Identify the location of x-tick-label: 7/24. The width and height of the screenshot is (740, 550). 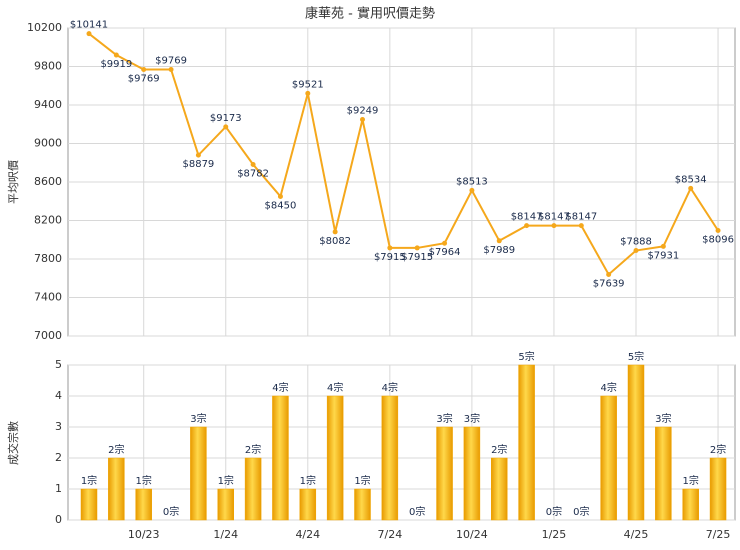
(389, 534).